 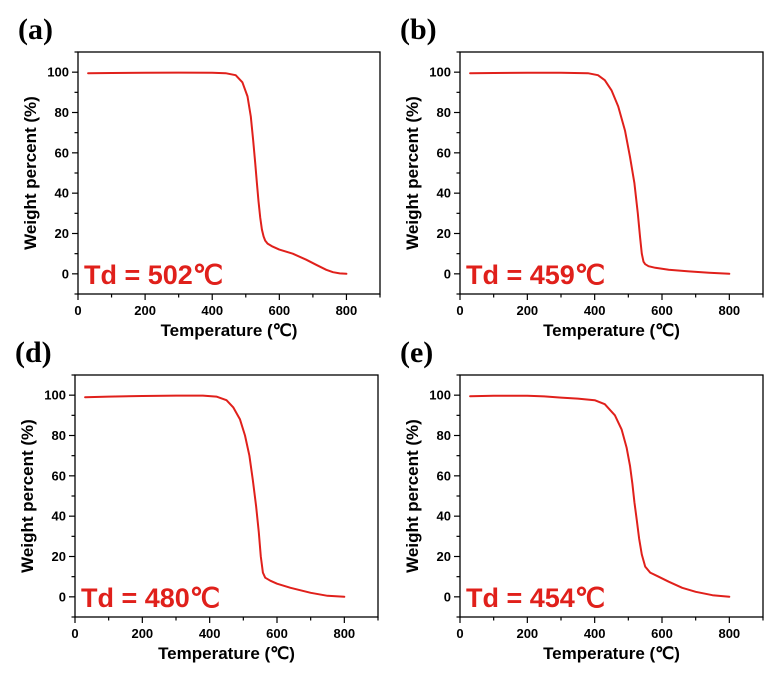 What do you see at coordinates (418, 29) in the screenshot?
I see `panel-label: (b)` at bounding box center [418, 29].